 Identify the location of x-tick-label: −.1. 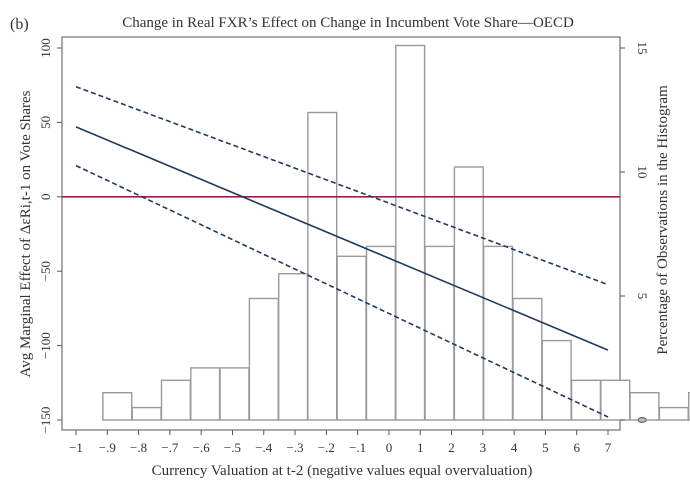
(357, 447).